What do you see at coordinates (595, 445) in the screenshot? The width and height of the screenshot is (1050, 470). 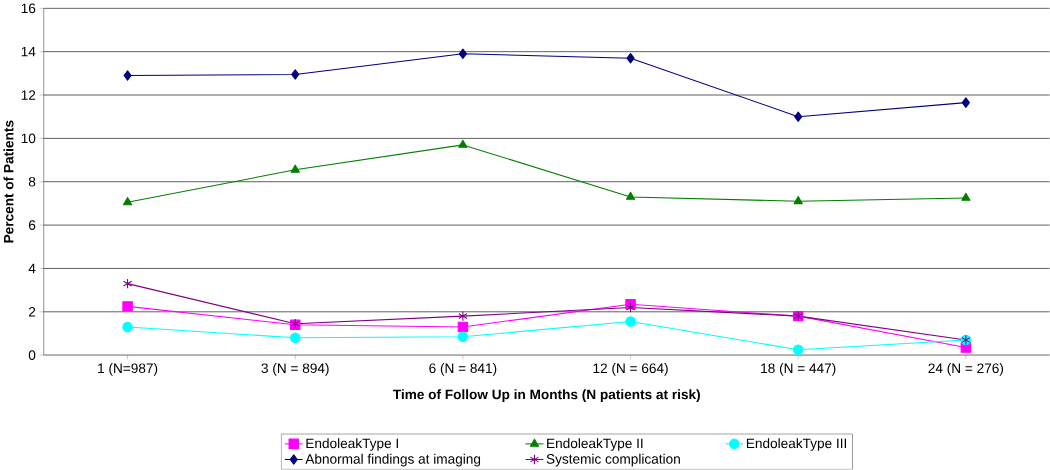 I see `legend-label: EndoleakType II` at bounding box center [595, 445].